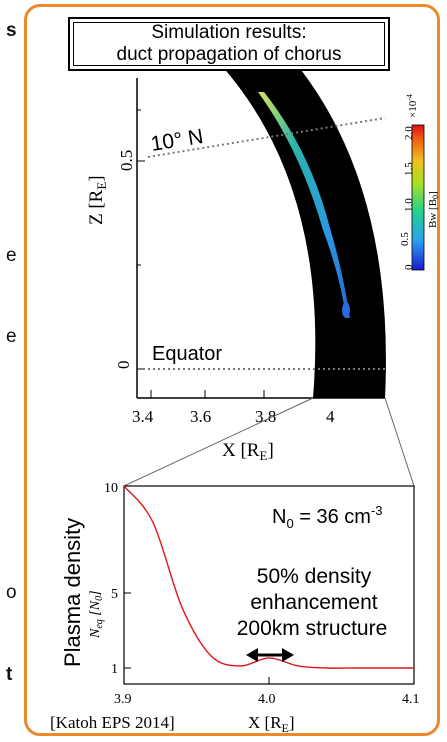  What do you see at coordinates (330, 416) in the screenshot?
I see `top-x-tick-label: 4` at bounding box center [330, 416].